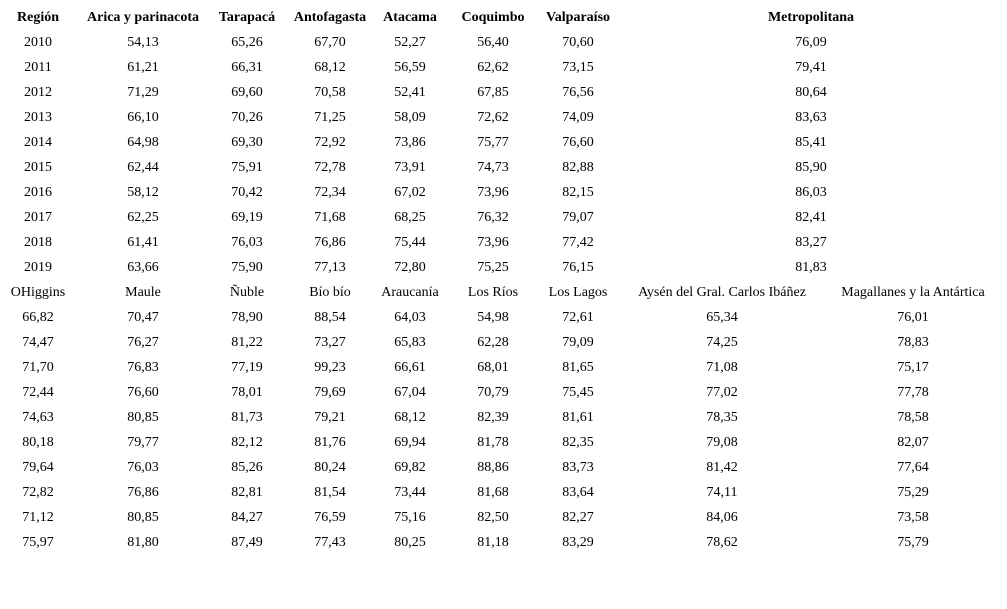  What do you see at coordinates (493, 417) in the screenshot?
I see `table-cell: 82,39` at bounding box center [493, 417].